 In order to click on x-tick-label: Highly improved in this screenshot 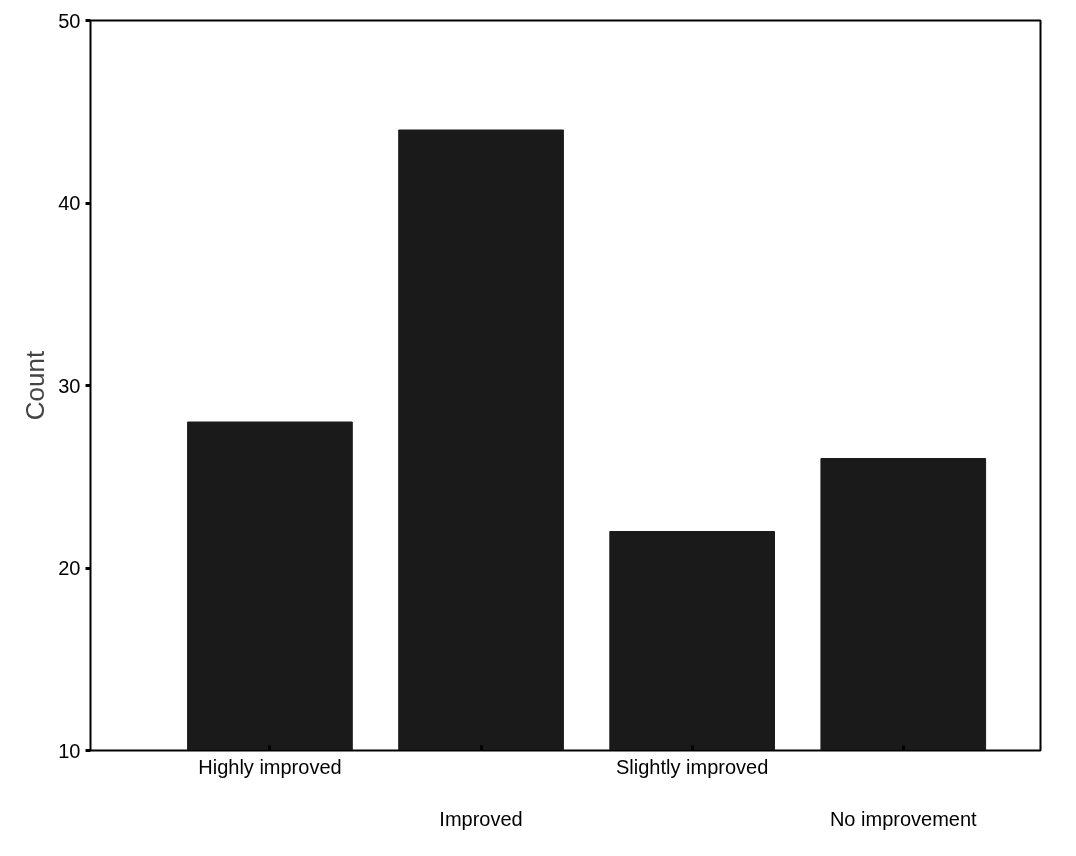, I will do `click(270, 766)`.